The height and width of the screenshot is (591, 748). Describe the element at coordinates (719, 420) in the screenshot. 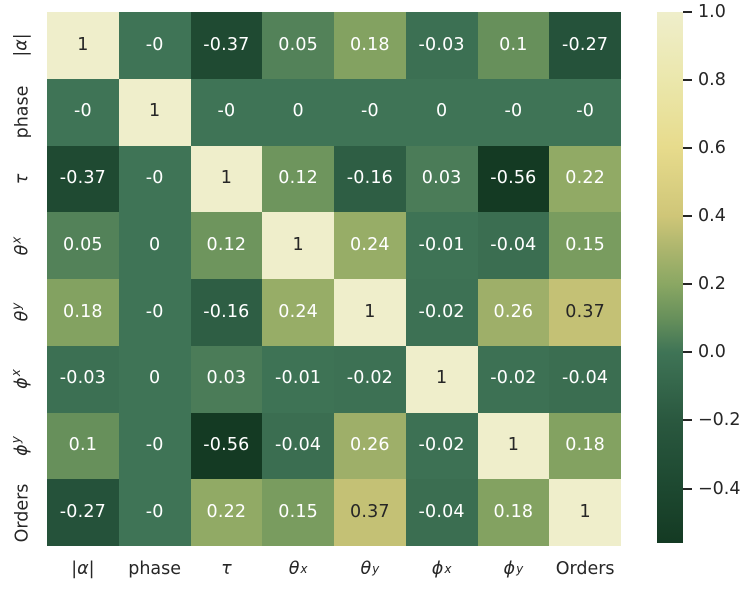

I see `colorbar-tick-label: −0.2` at that location.